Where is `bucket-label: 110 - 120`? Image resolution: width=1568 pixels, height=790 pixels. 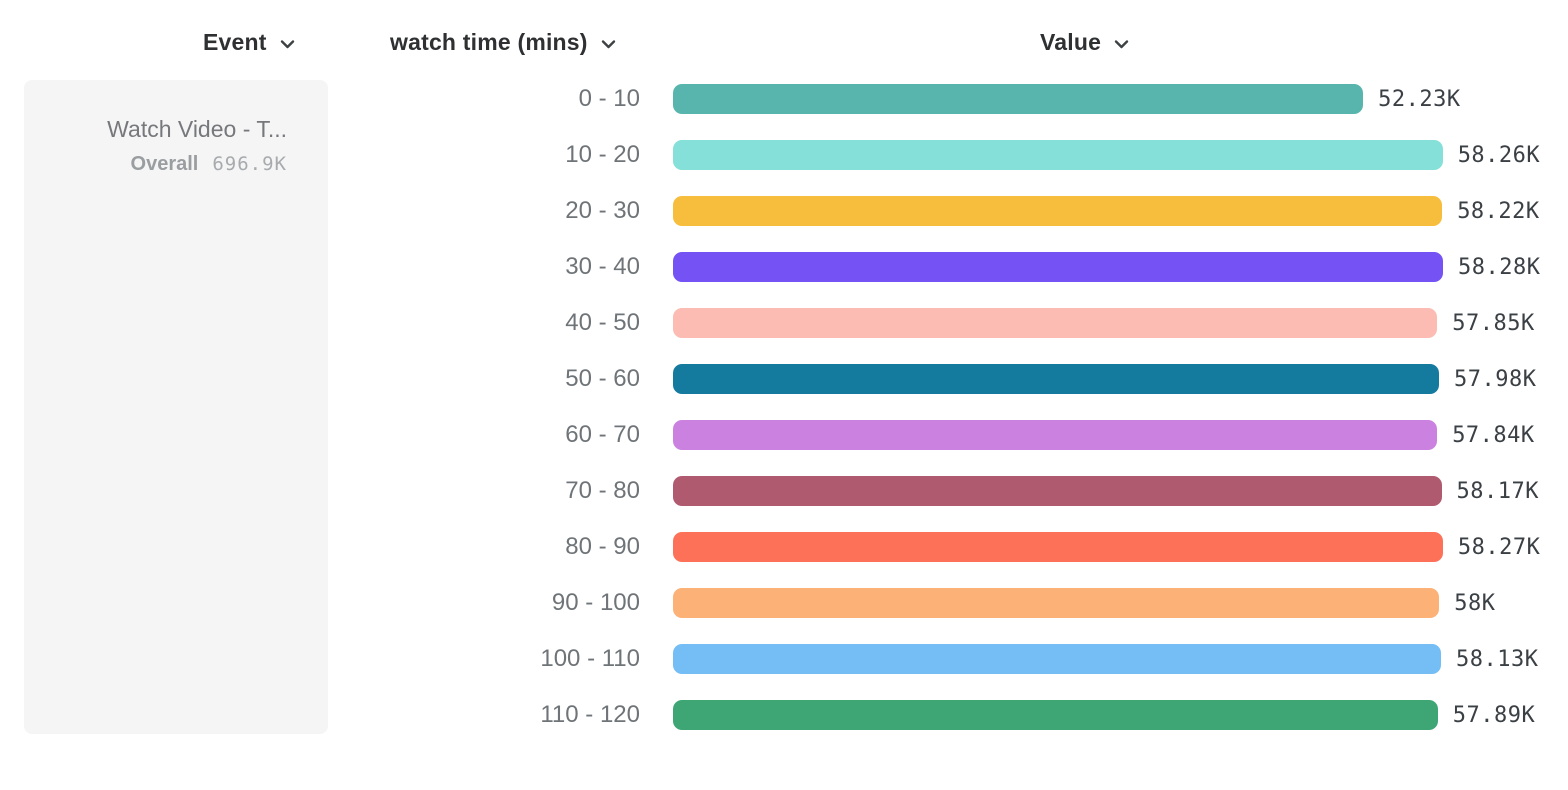 bucket-label: 110 - 120 is located at coordinates (590, 714).